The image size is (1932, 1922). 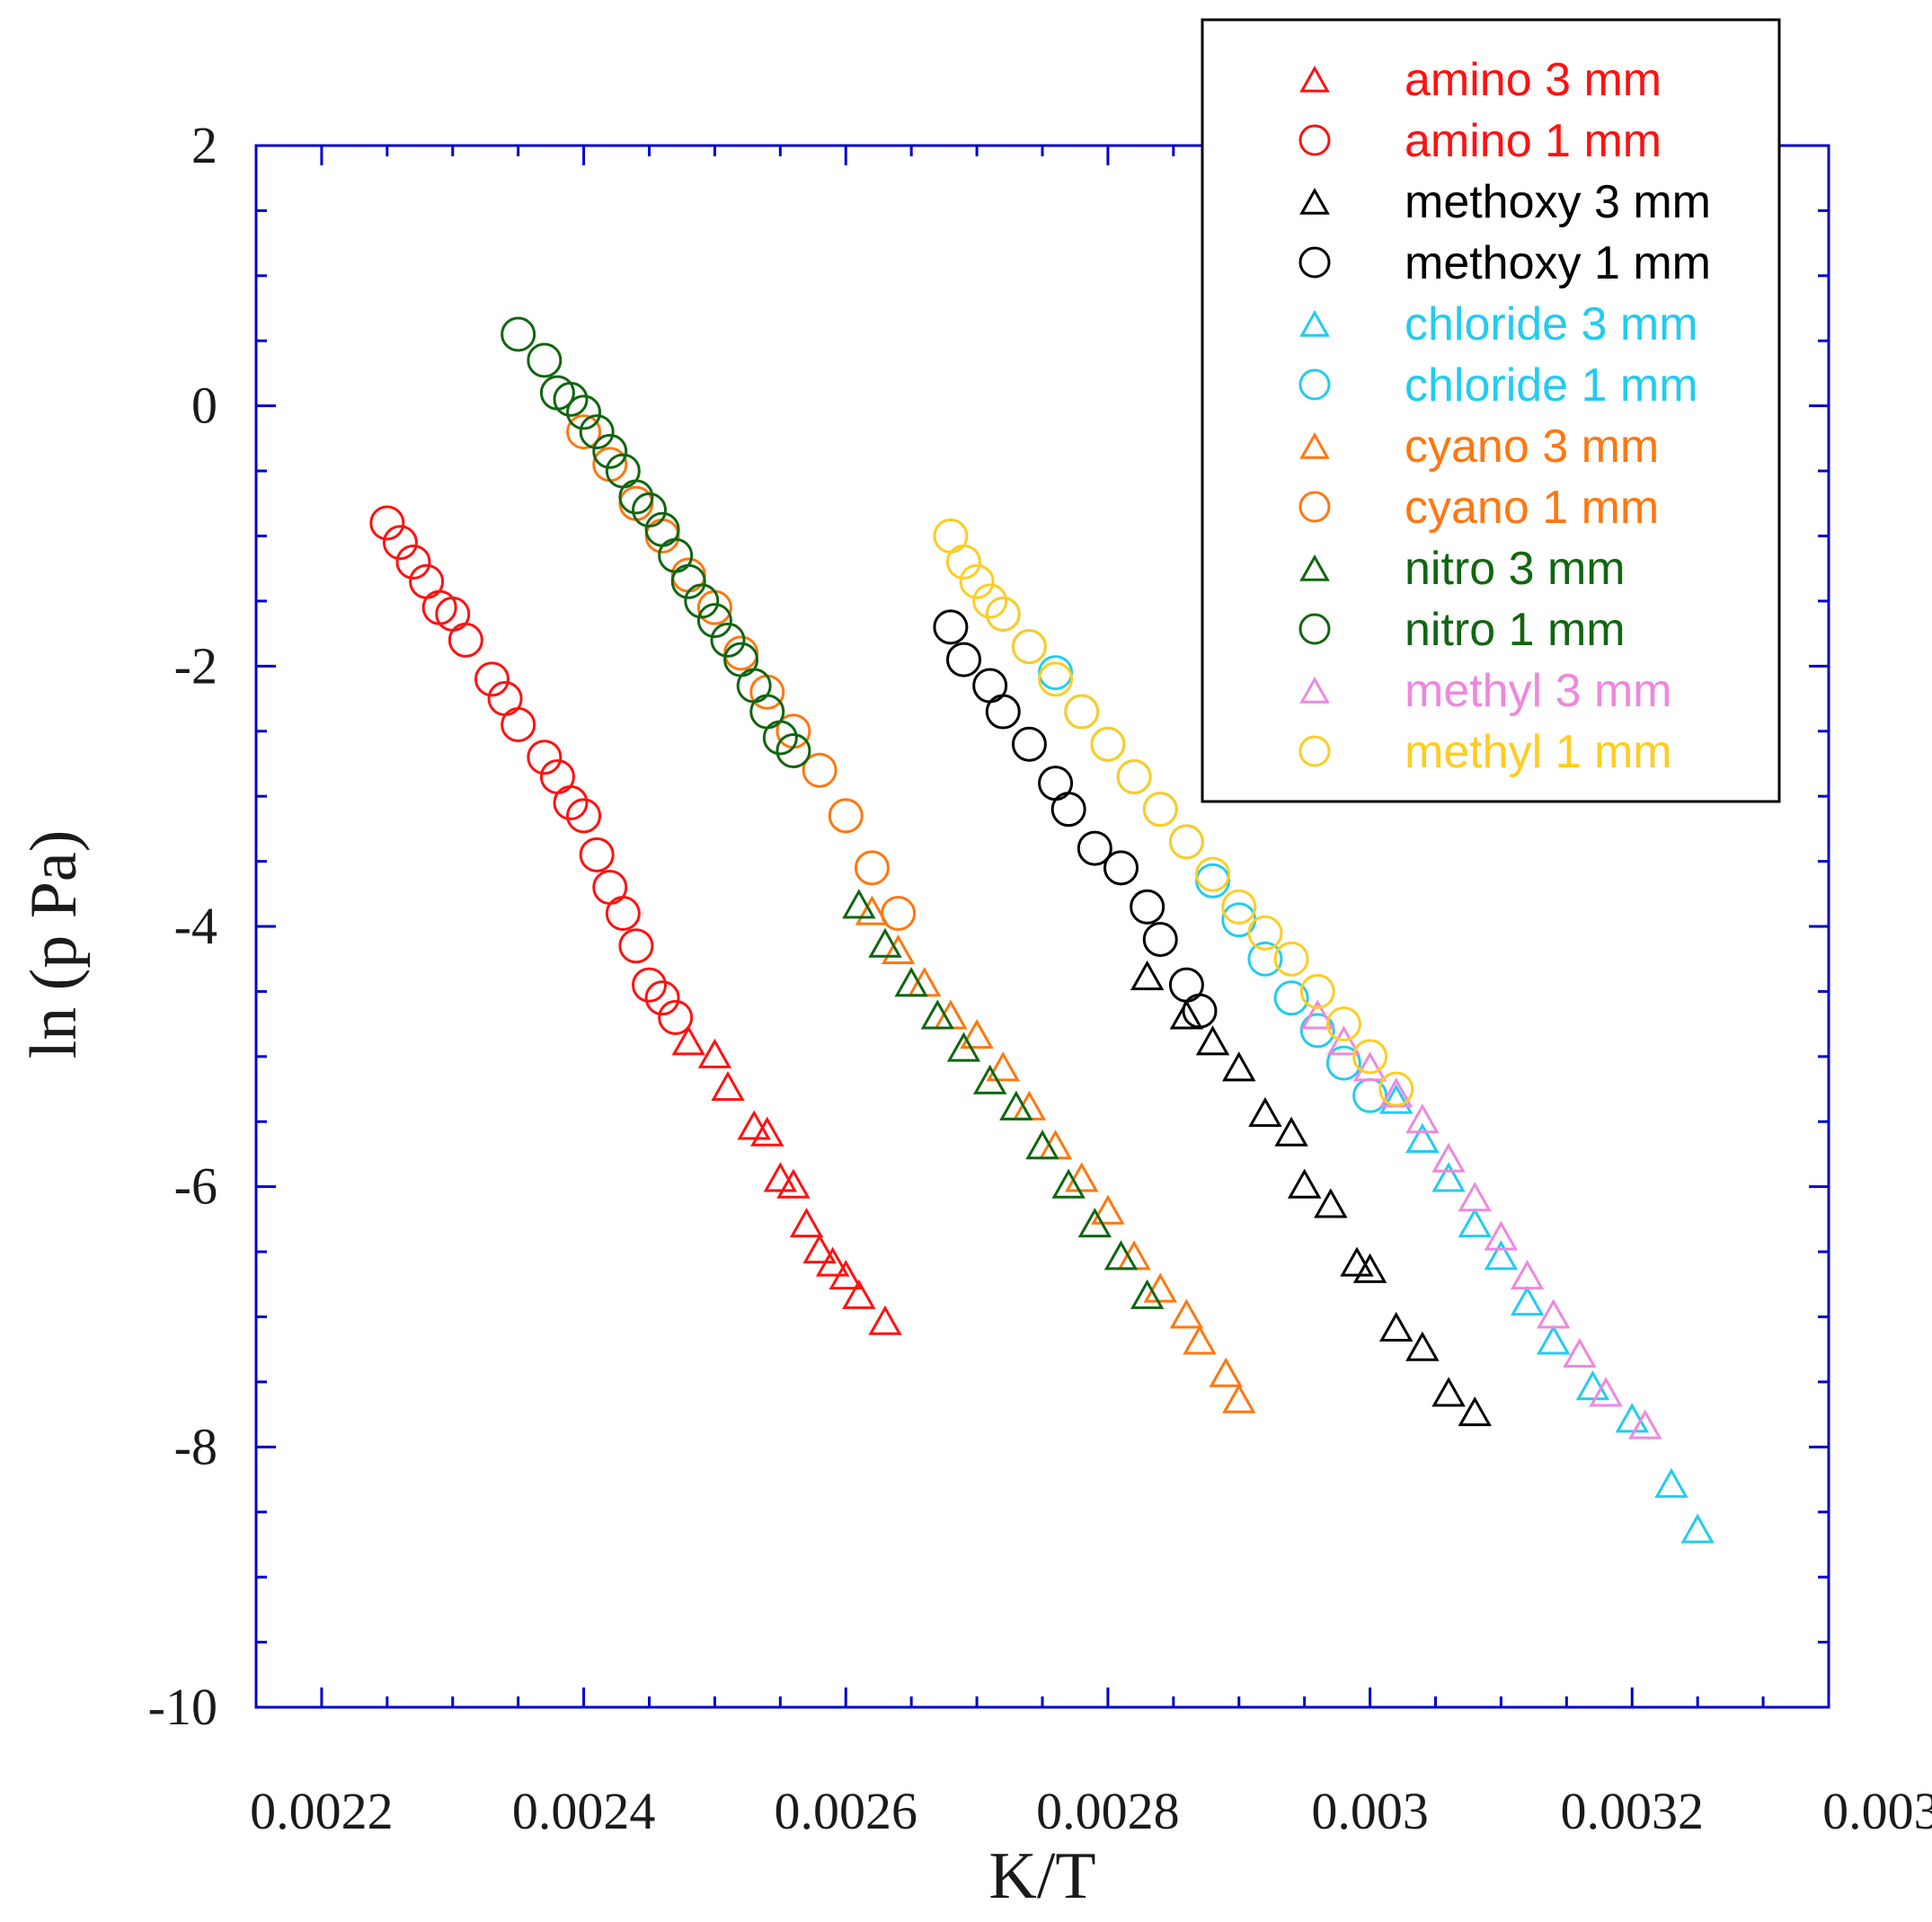 I want to click on x-tick-label: 0.0034, so click(x=1877, y=1811).